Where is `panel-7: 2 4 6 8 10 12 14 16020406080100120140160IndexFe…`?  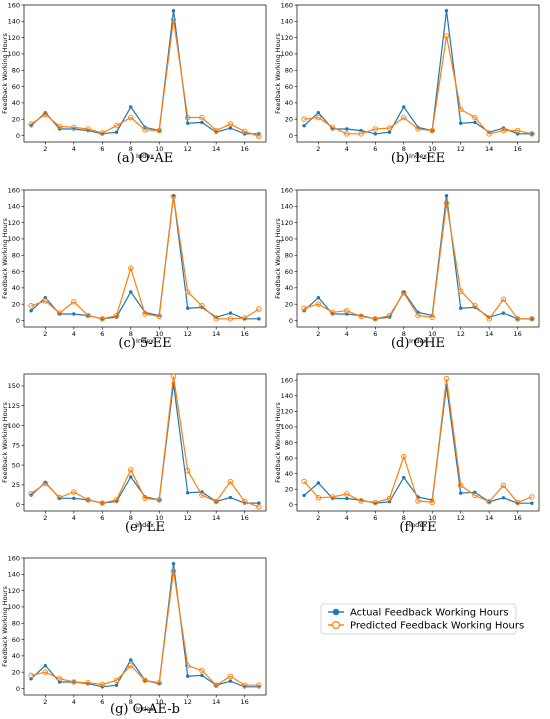 panel-7: 2 4 6 8 10 12 14 16020406080100120140160IndexFe… is located at coordinates (134, 635).